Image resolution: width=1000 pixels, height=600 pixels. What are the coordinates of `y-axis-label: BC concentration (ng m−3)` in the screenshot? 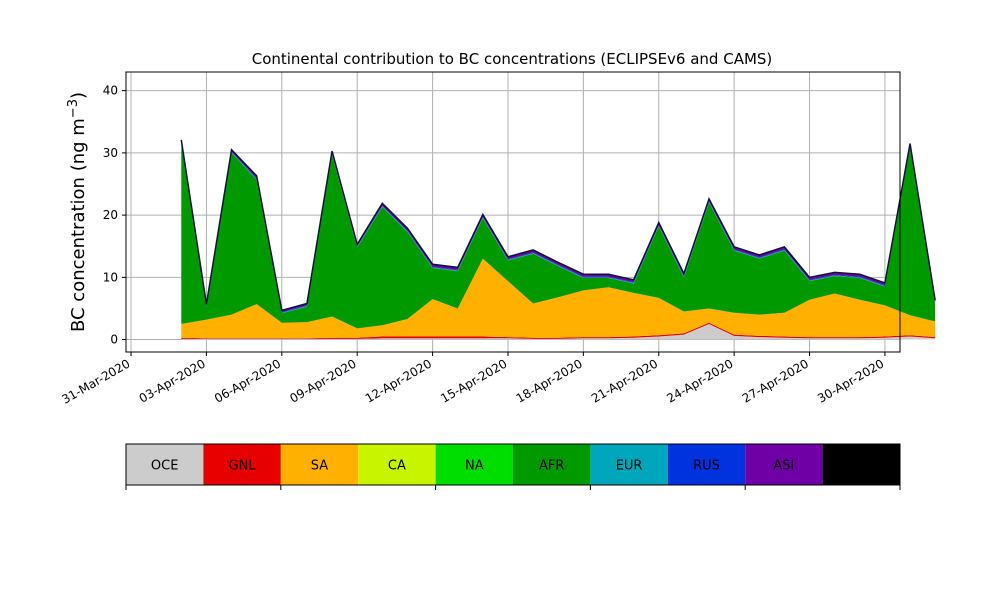 It's located at (77, 212).